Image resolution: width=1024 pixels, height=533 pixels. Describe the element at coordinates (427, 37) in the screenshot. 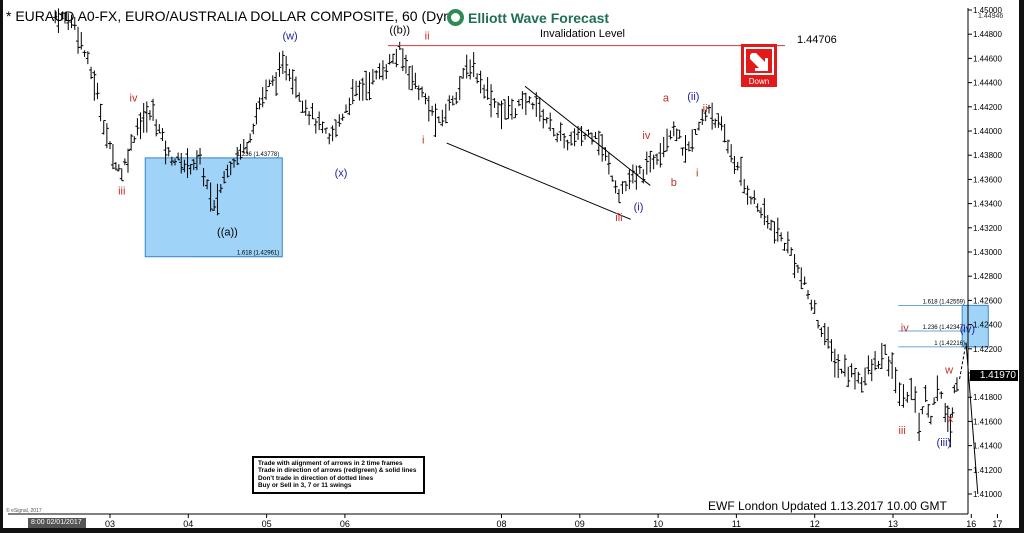

I see `wave-label: ii` at that location.